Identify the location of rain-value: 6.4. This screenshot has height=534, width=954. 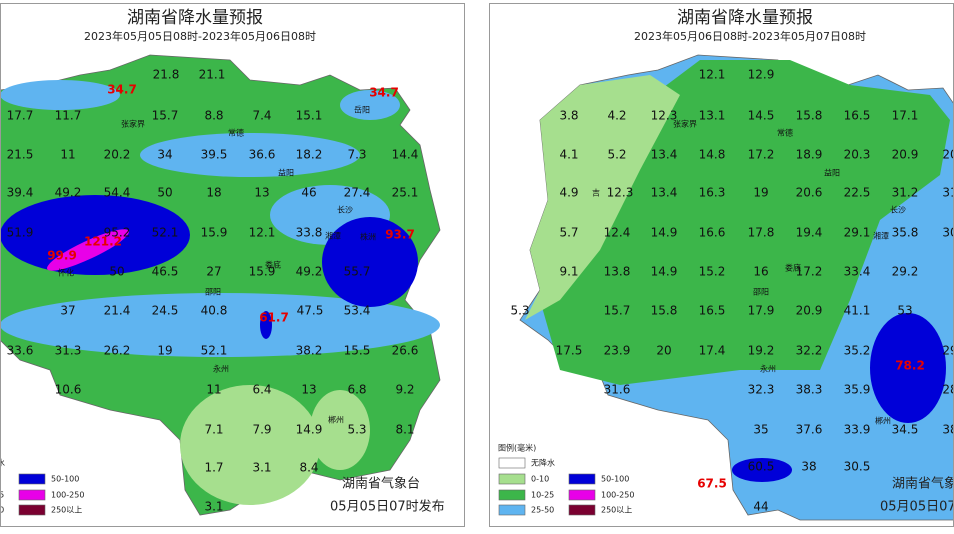
(261, 390).